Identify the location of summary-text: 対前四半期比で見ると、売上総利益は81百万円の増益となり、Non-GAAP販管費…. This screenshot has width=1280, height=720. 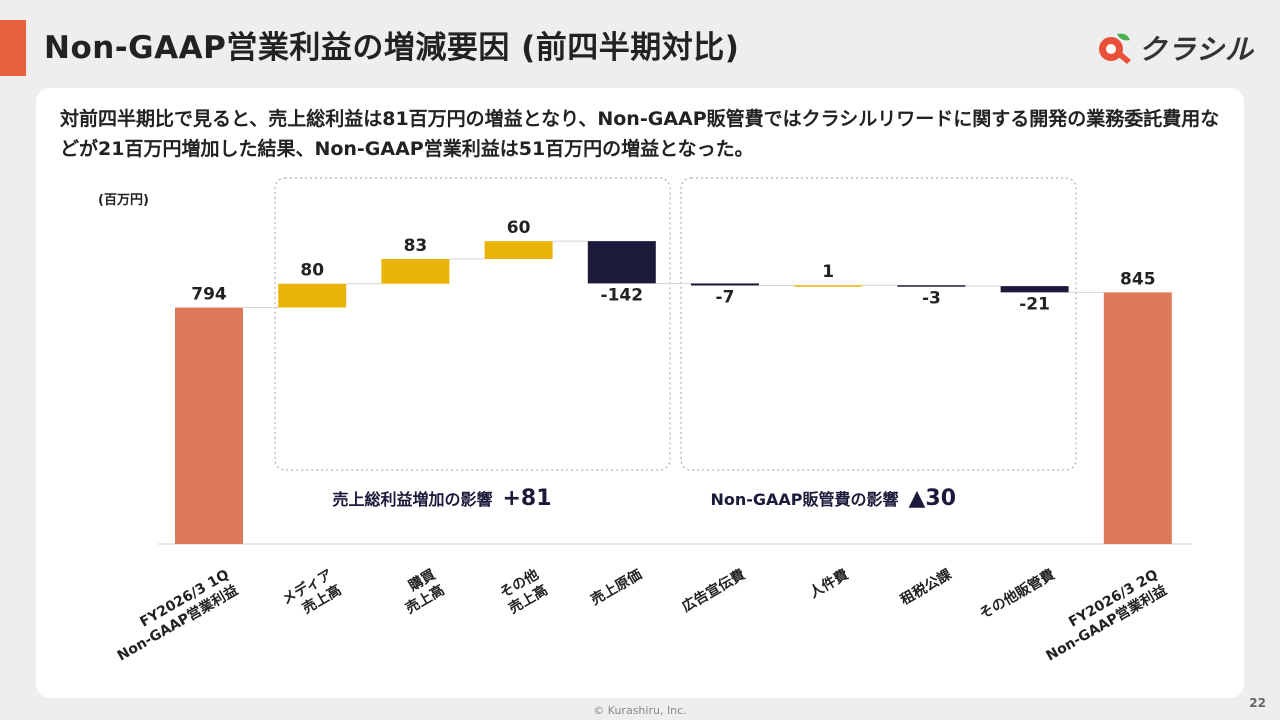
(640, 134).